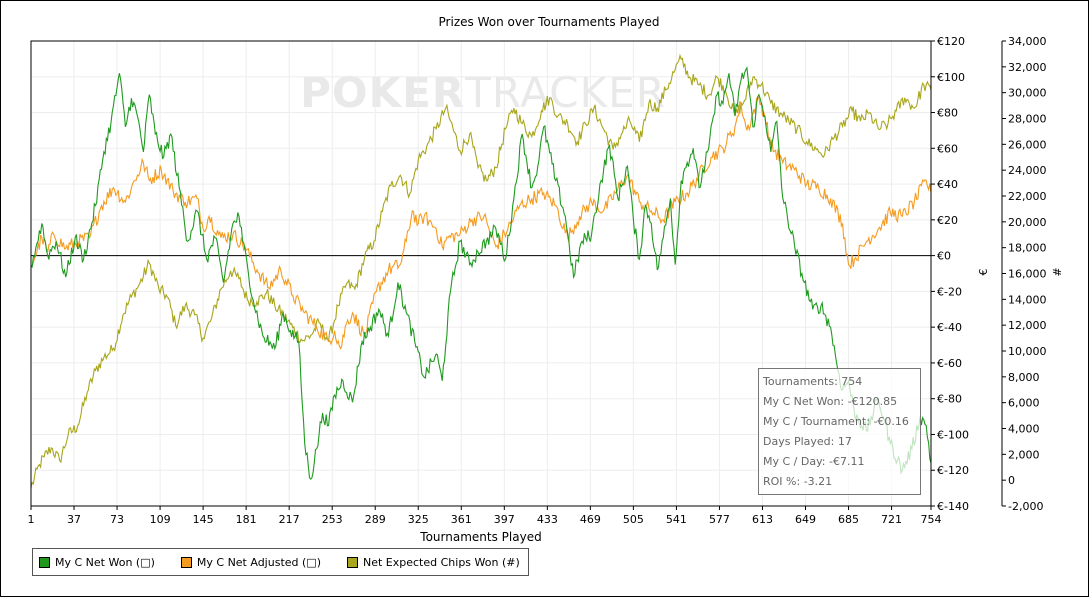 The image size is (1089, 597). Describe the element at coordinates (1011, 480) in the screenshot. I see `y-right-tick-label-17: 0` at that location.